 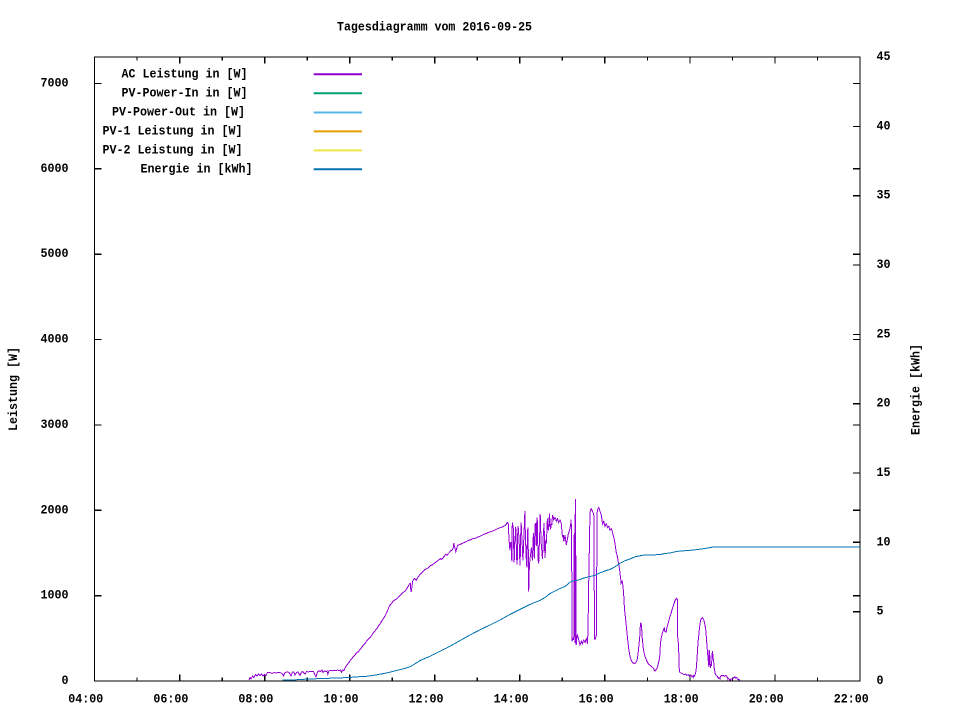 I want to click on svg-text: 35, so click(x=884, y=195).